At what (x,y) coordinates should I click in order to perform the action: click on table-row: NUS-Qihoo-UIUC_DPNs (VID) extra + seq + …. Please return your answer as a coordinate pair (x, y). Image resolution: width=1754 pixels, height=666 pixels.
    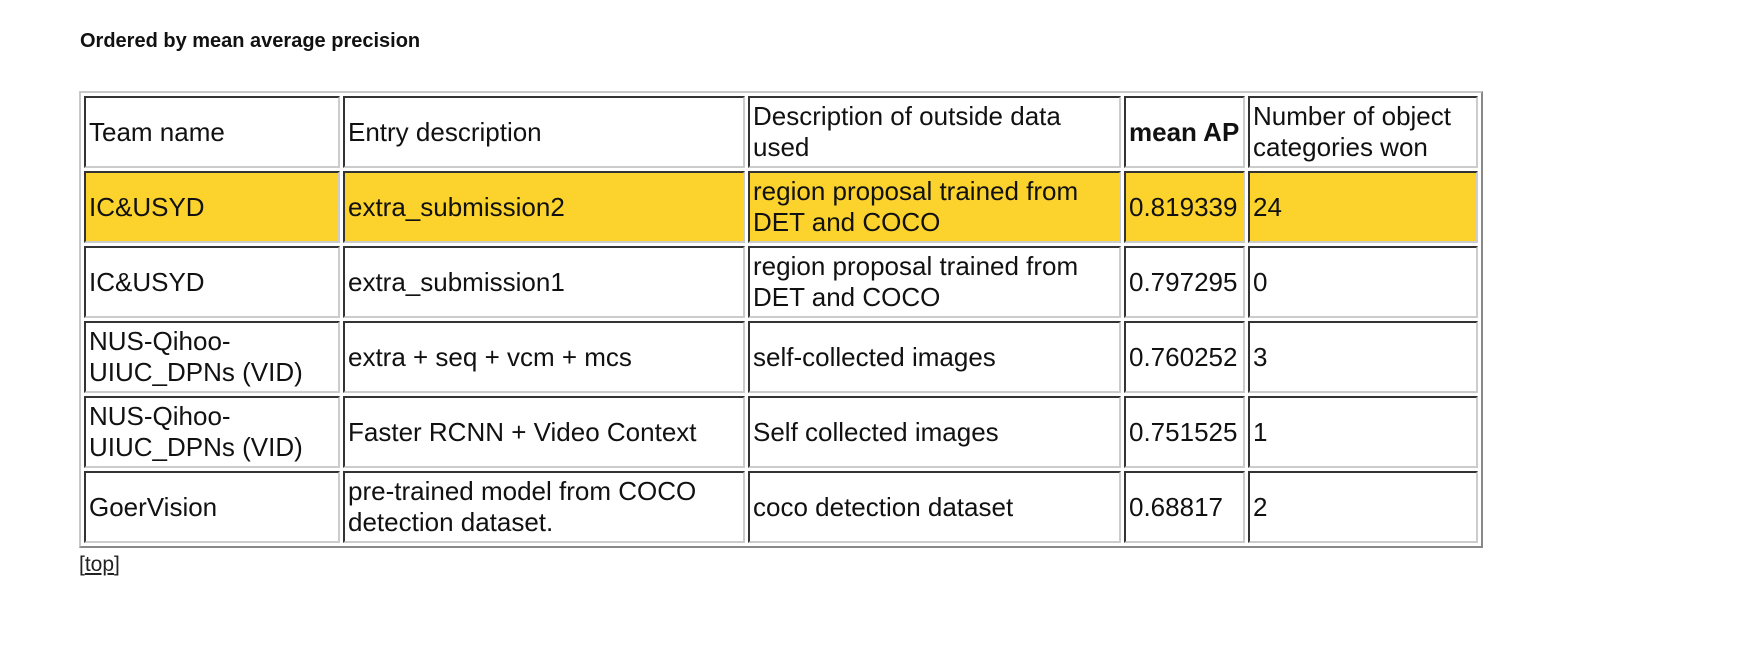
    Looking at the image, I should click on (781, 357).